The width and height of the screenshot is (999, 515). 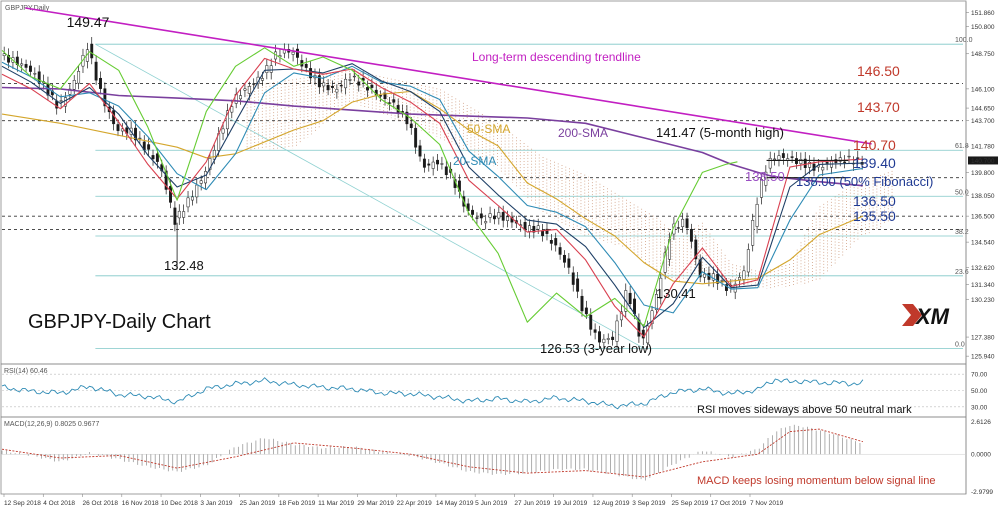 I want to click on x-tick-label: 29 Mar 2019, so click(x=375, y=503).